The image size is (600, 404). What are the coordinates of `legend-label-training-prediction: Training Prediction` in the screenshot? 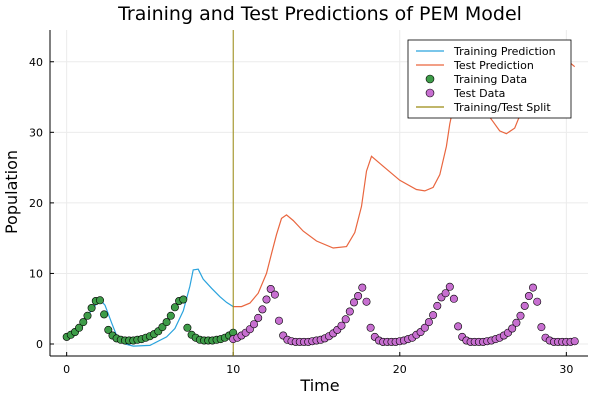 It's located at (504, 51).